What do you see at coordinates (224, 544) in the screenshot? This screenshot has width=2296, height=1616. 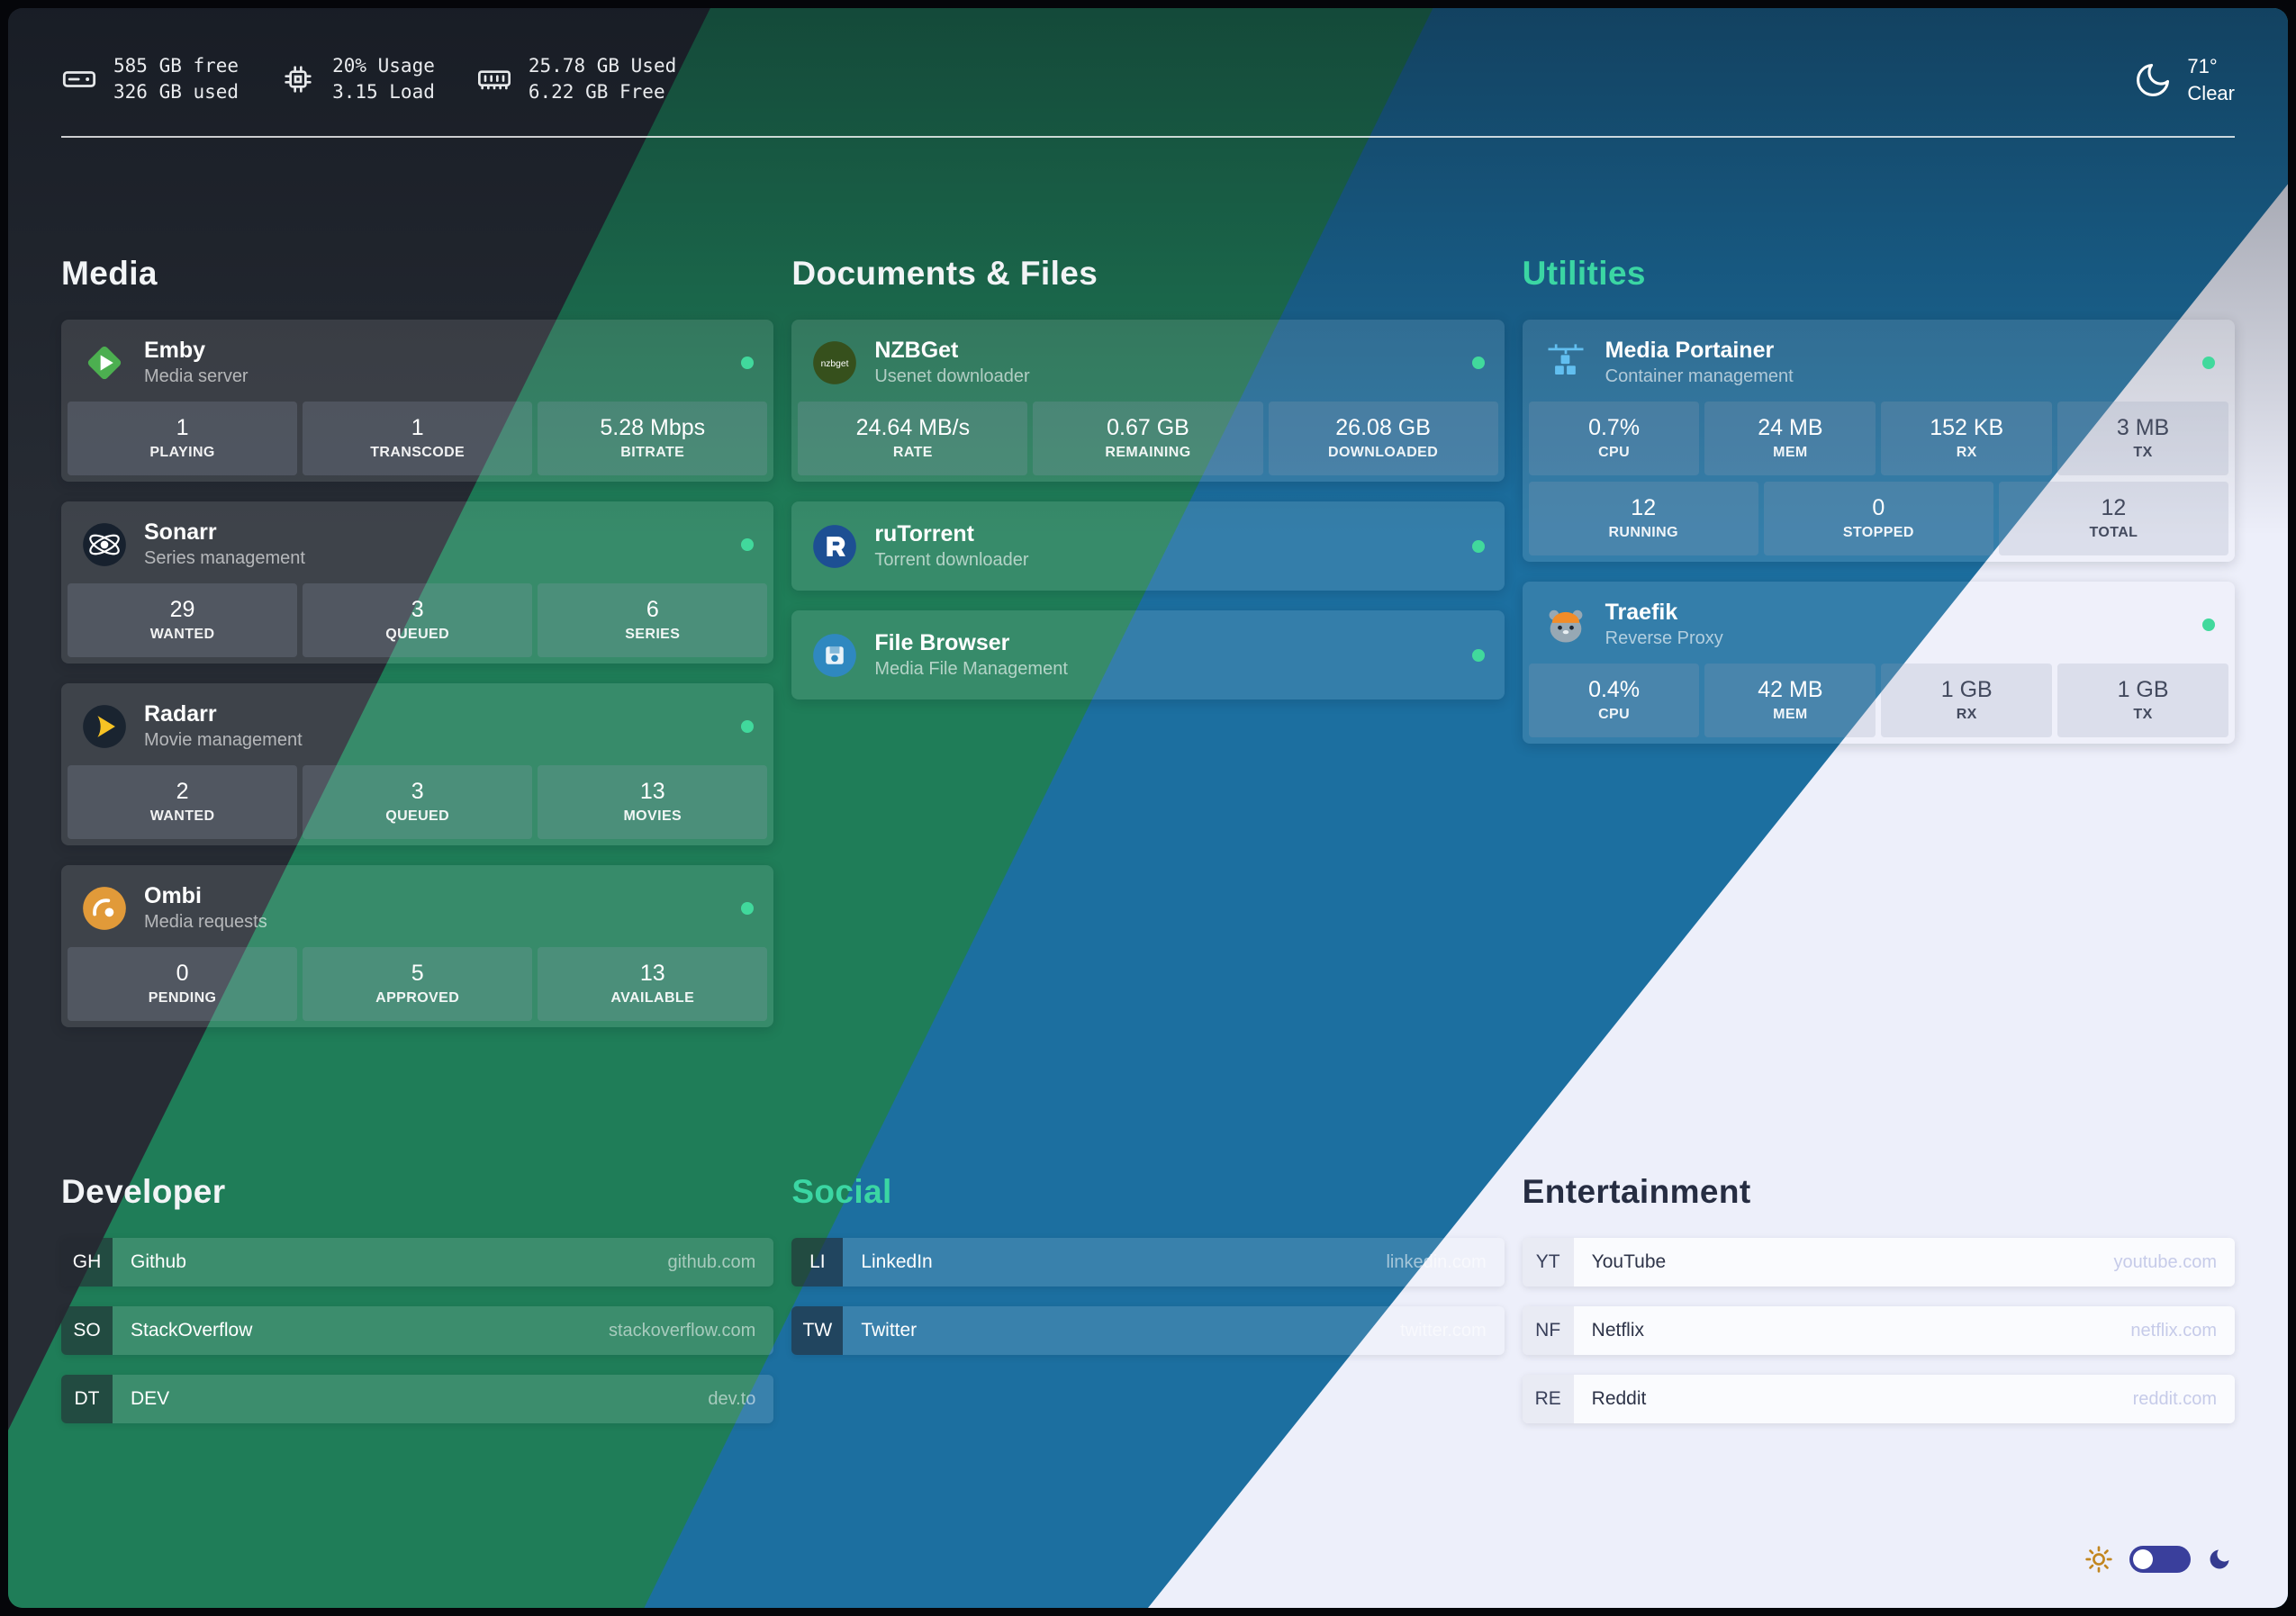 I see `service-text: Sonarr Series management` at bounding box center [224, 544].